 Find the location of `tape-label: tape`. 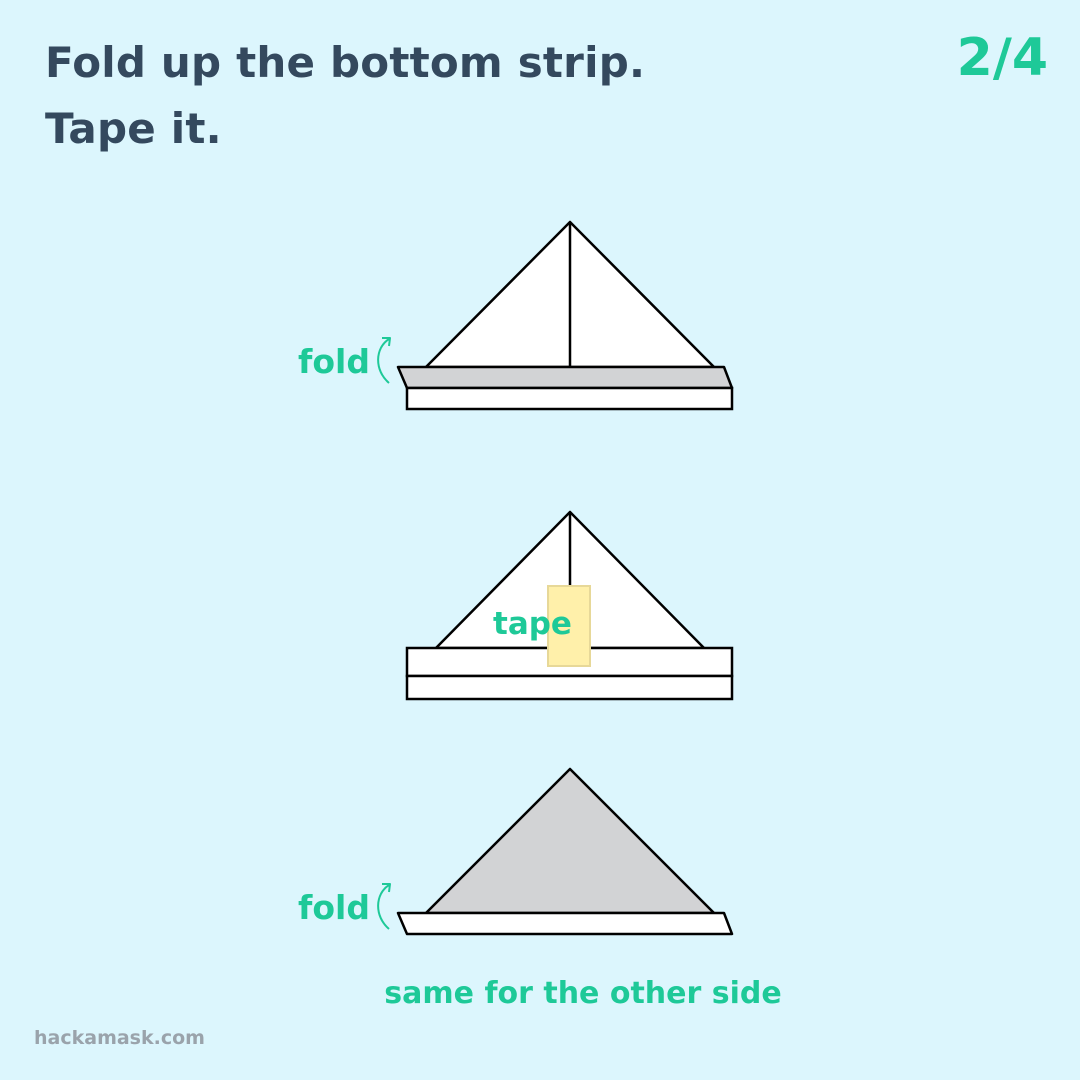

tape-label: tape is located at coordinates (532, 624).